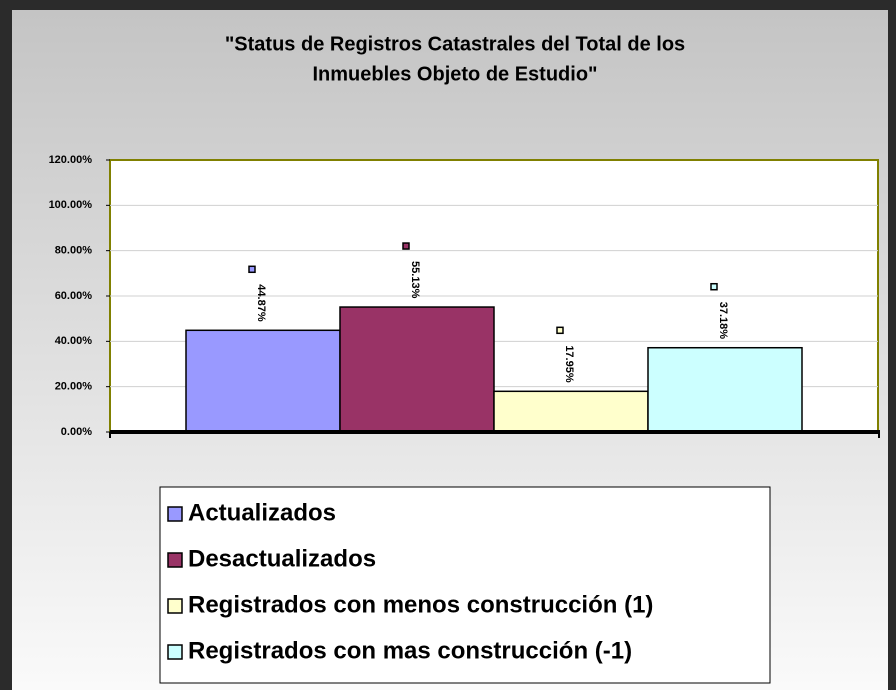 The width and height of the screenshot is (896, 690). Describe the element at coordinates (74, 341) in the screenshot. I see `y-tick-label: 40.00%` at that location.